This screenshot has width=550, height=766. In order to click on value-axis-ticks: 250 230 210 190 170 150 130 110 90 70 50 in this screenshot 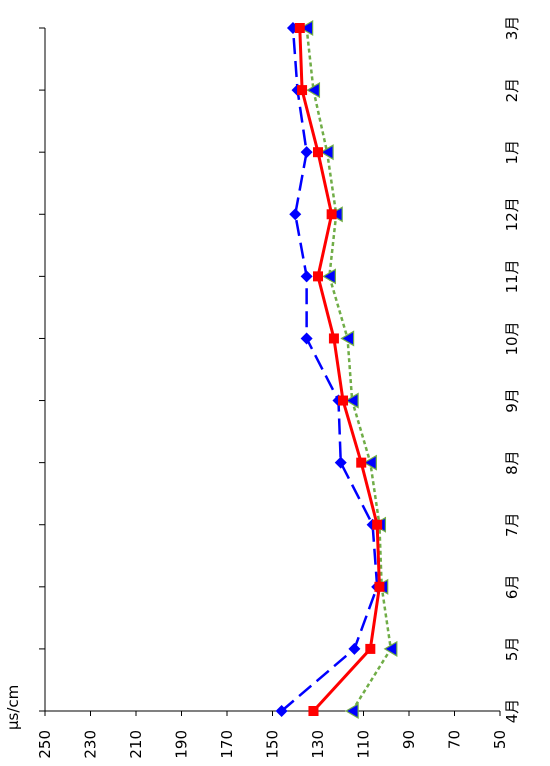, I will do `click(272, 735)`.